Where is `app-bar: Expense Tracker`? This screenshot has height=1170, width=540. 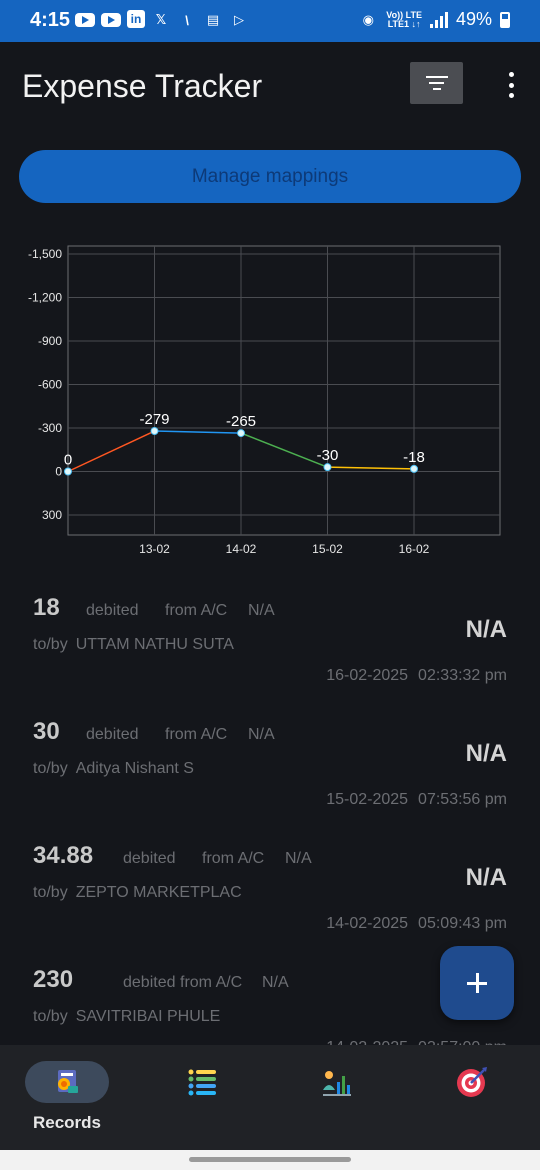
app-bar: Expense Tracker is located at coordinates (270, 87).